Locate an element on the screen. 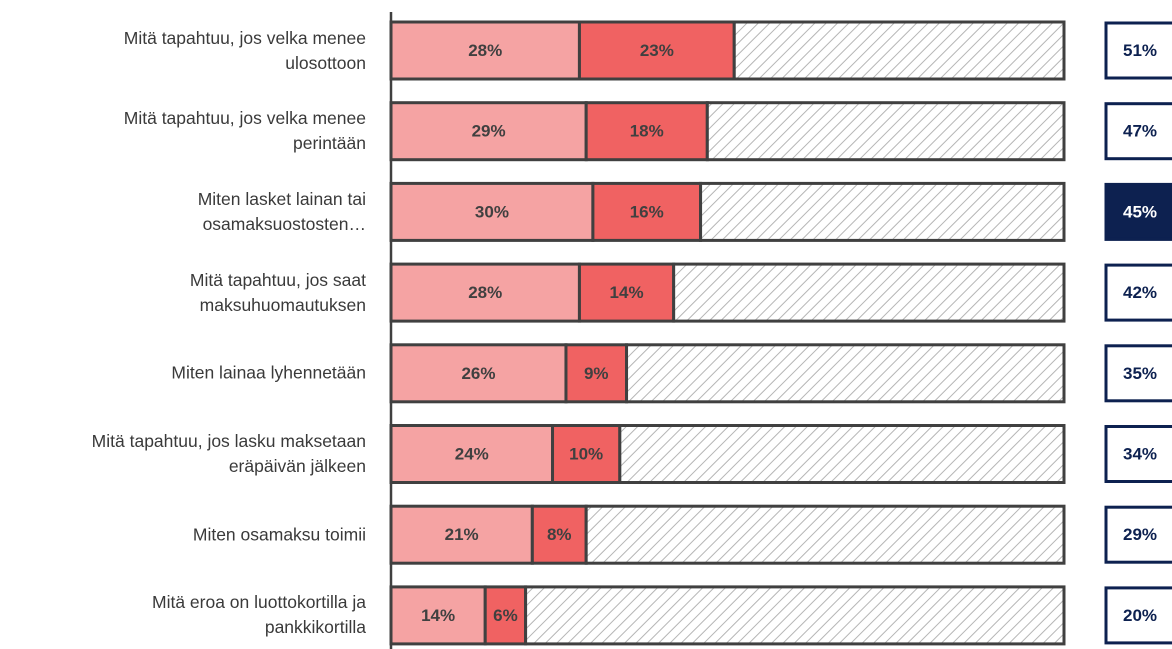 The height and width of the screenshot is (649, 1172). total-label: 51% is located at coordinates (1140, 50).